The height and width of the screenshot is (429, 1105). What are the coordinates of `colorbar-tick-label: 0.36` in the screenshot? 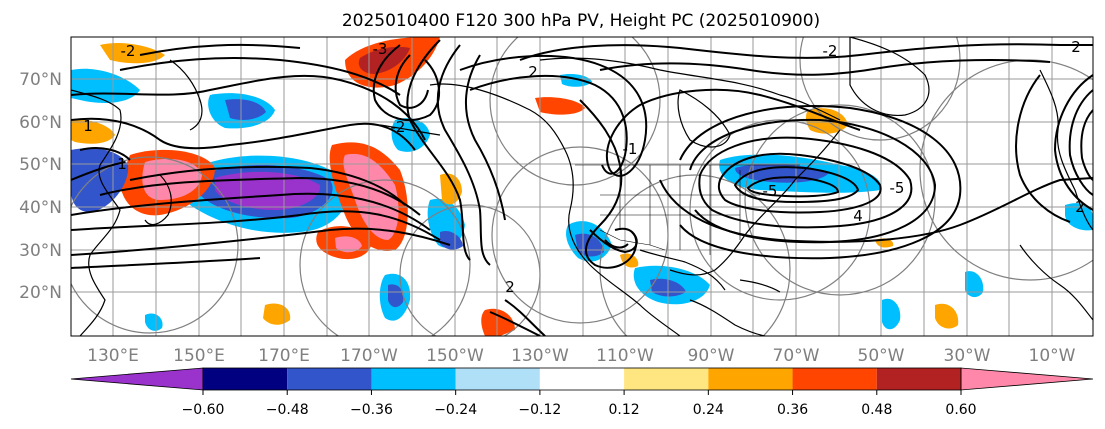 It's located at (792, 410).